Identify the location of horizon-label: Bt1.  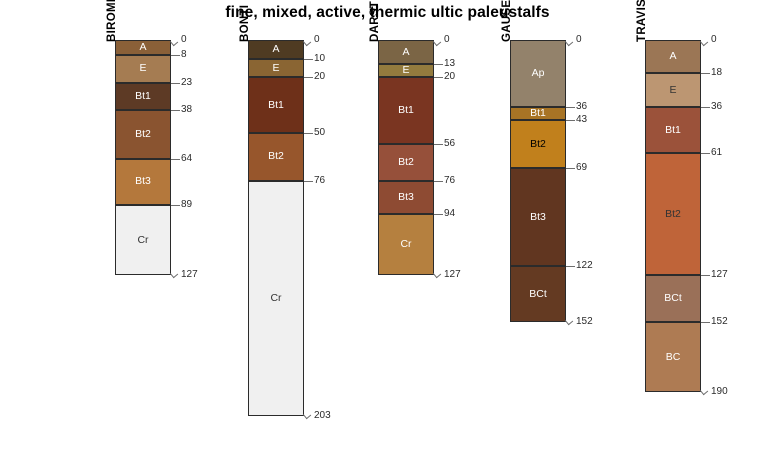
(276, 104).